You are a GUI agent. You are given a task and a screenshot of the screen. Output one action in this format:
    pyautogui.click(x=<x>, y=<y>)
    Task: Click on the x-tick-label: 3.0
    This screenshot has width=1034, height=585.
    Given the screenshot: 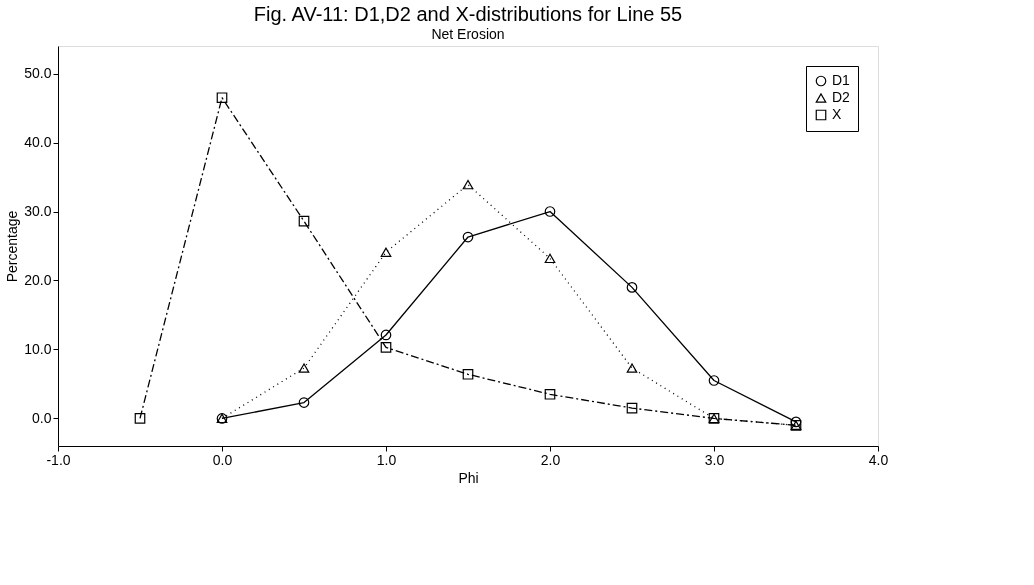 What is the action you would take?
    pyautogui.click(x=714, y=459)
    